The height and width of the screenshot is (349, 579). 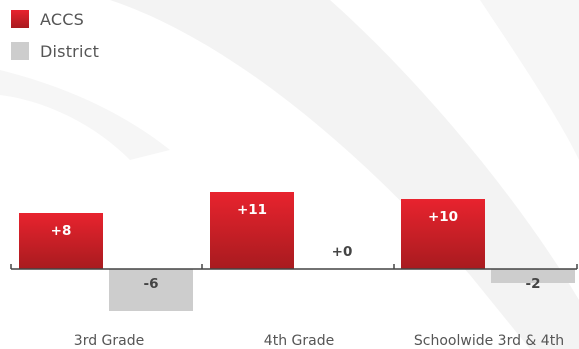 I want to click on legend-swatch-district, so click(x=20, y=51).